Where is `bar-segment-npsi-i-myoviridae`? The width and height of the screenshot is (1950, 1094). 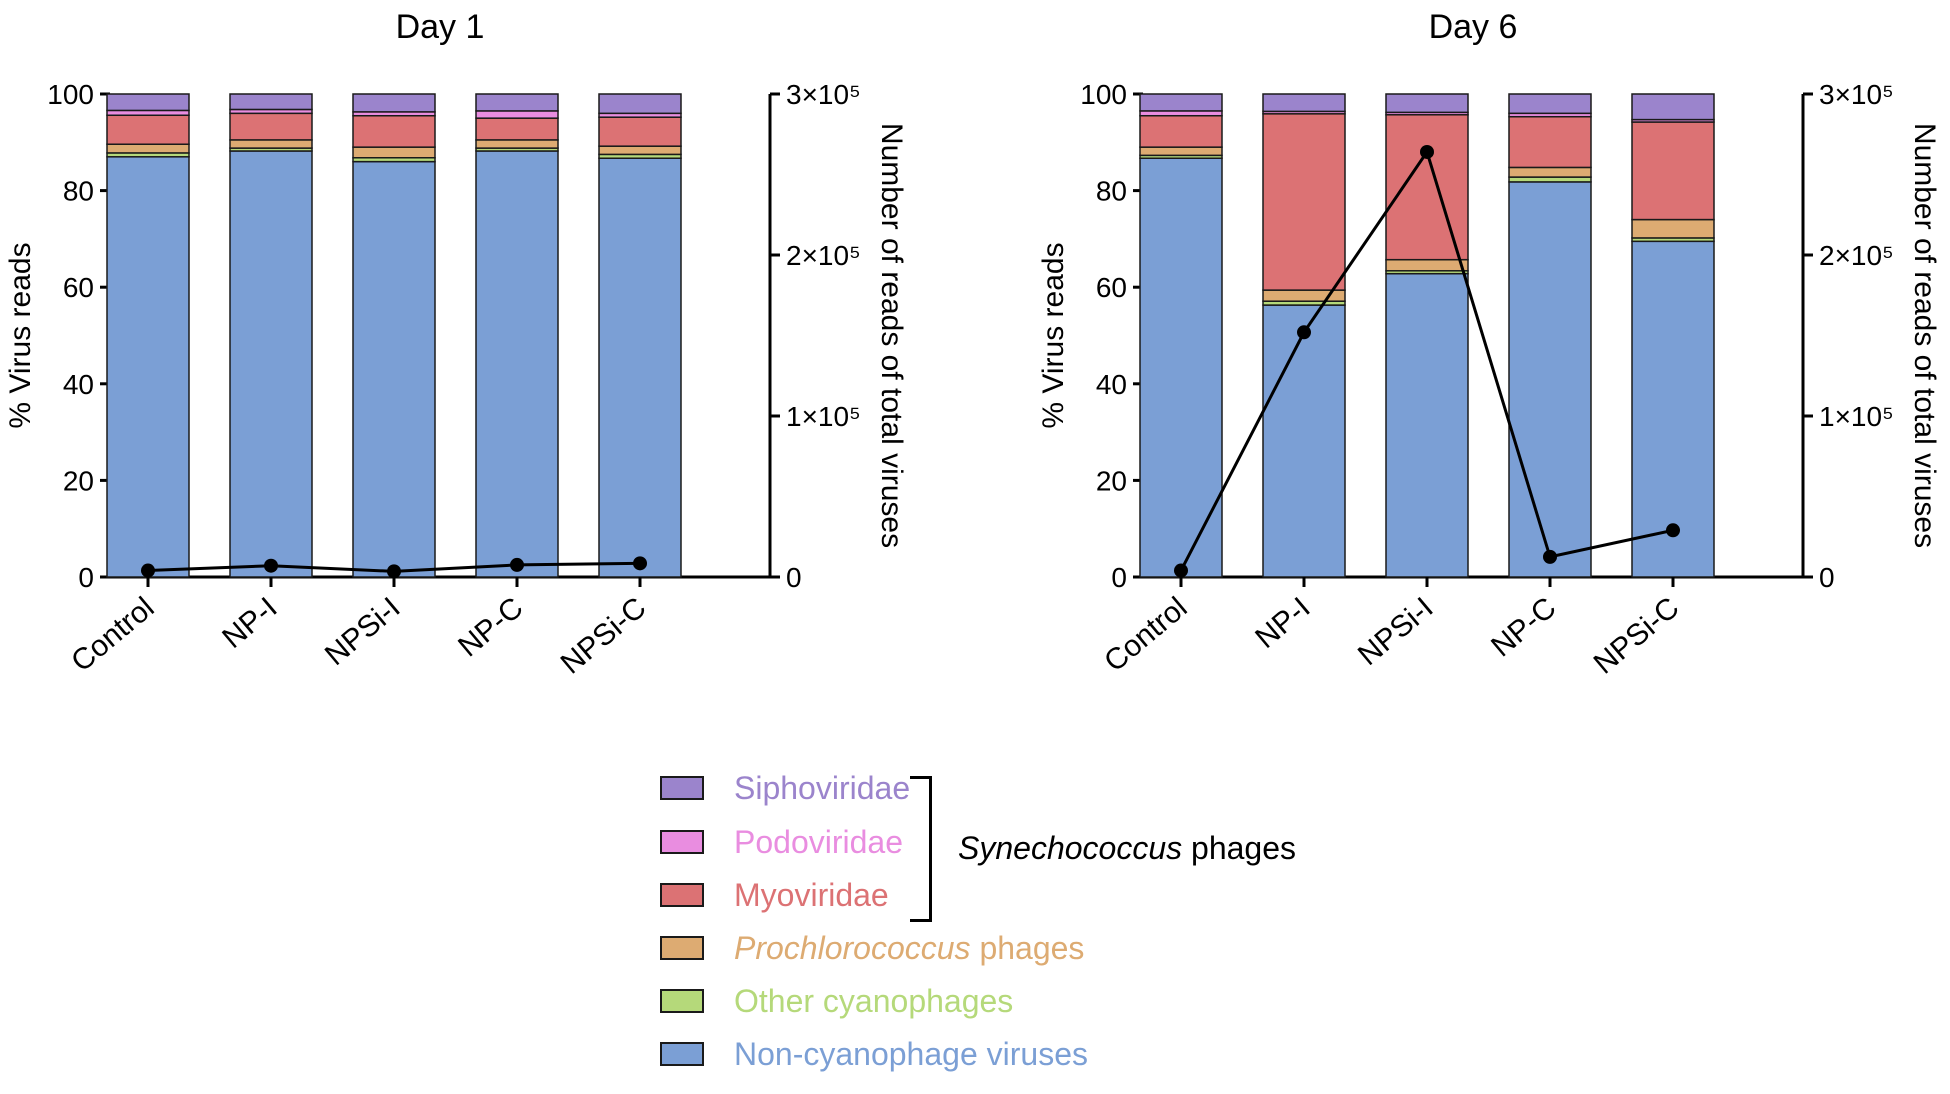 bar-segment-npsi-i-myoviridae is located at coordinates (1427, 187).